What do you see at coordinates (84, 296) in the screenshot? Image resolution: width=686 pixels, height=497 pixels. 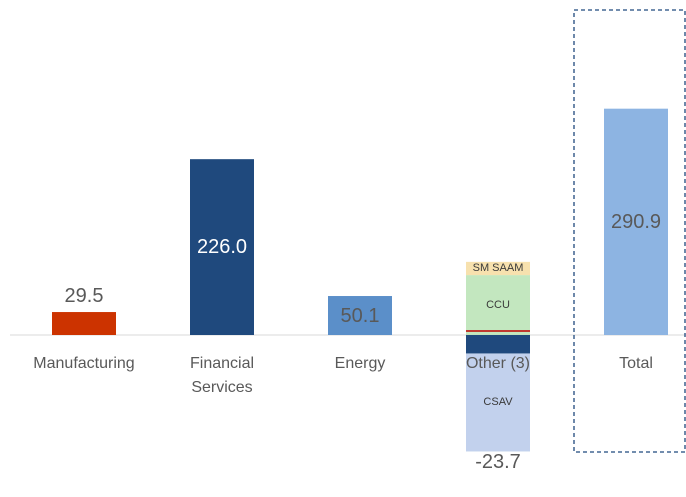 I see `value-label: 29.5` at bounding box center [84, 296].